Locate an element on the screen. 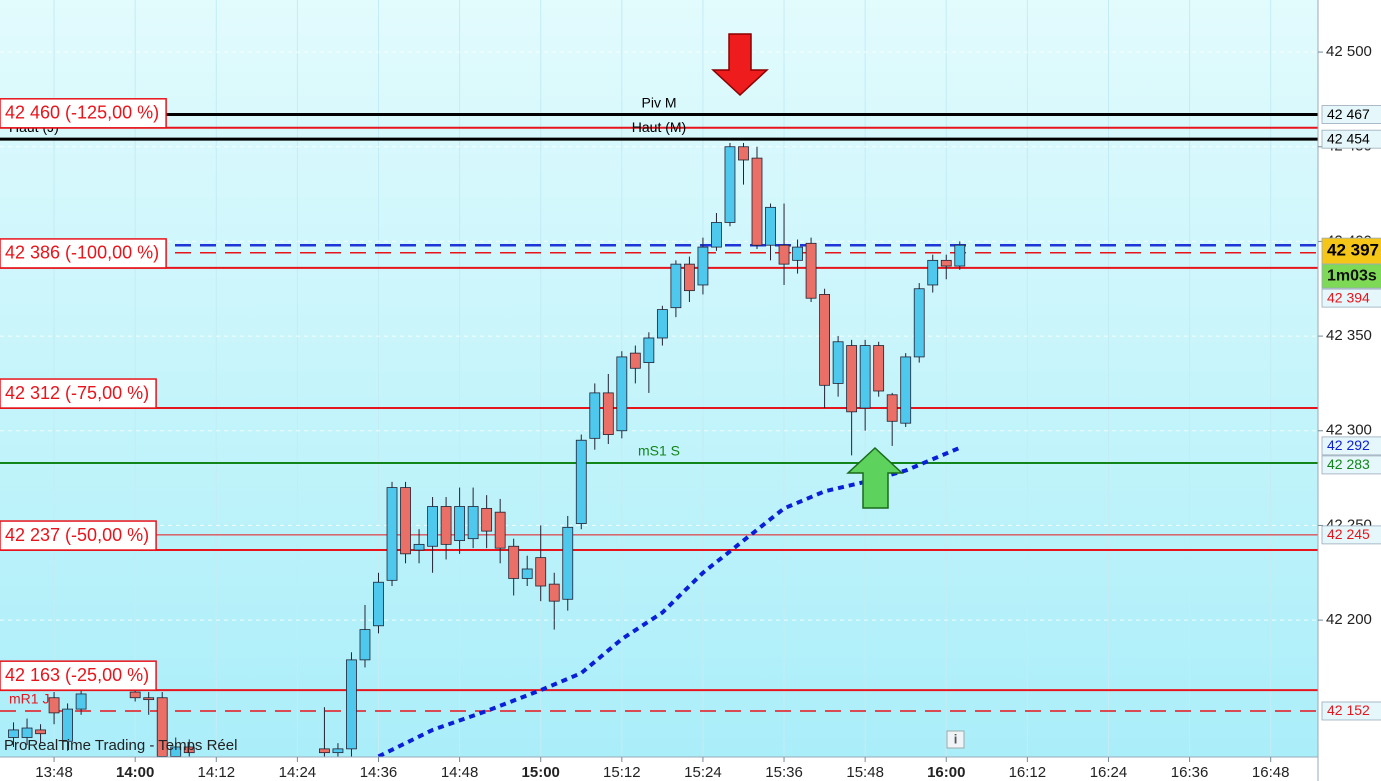  level-name: mR1 J is located at coordinates (29, 699).